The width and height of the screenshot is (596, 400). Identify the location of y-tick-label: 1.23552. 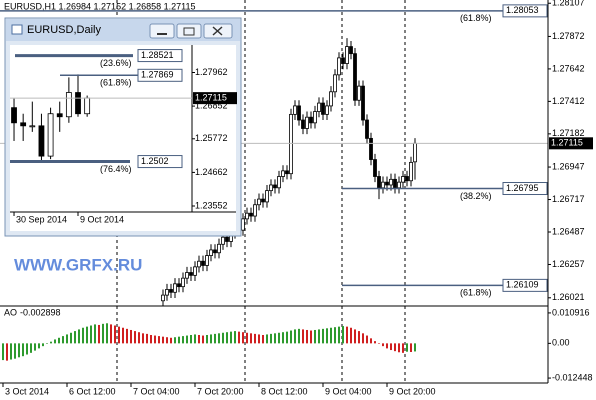
(211, 205).